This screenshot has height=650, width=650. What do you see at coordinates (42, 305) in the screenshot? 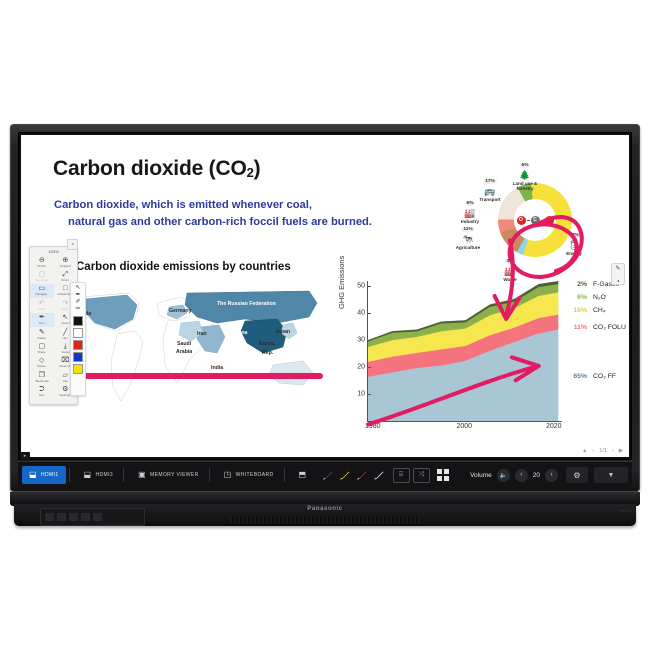
I see `palette-tool-undo: ↶ Undo` at bounding box center [42, 305].